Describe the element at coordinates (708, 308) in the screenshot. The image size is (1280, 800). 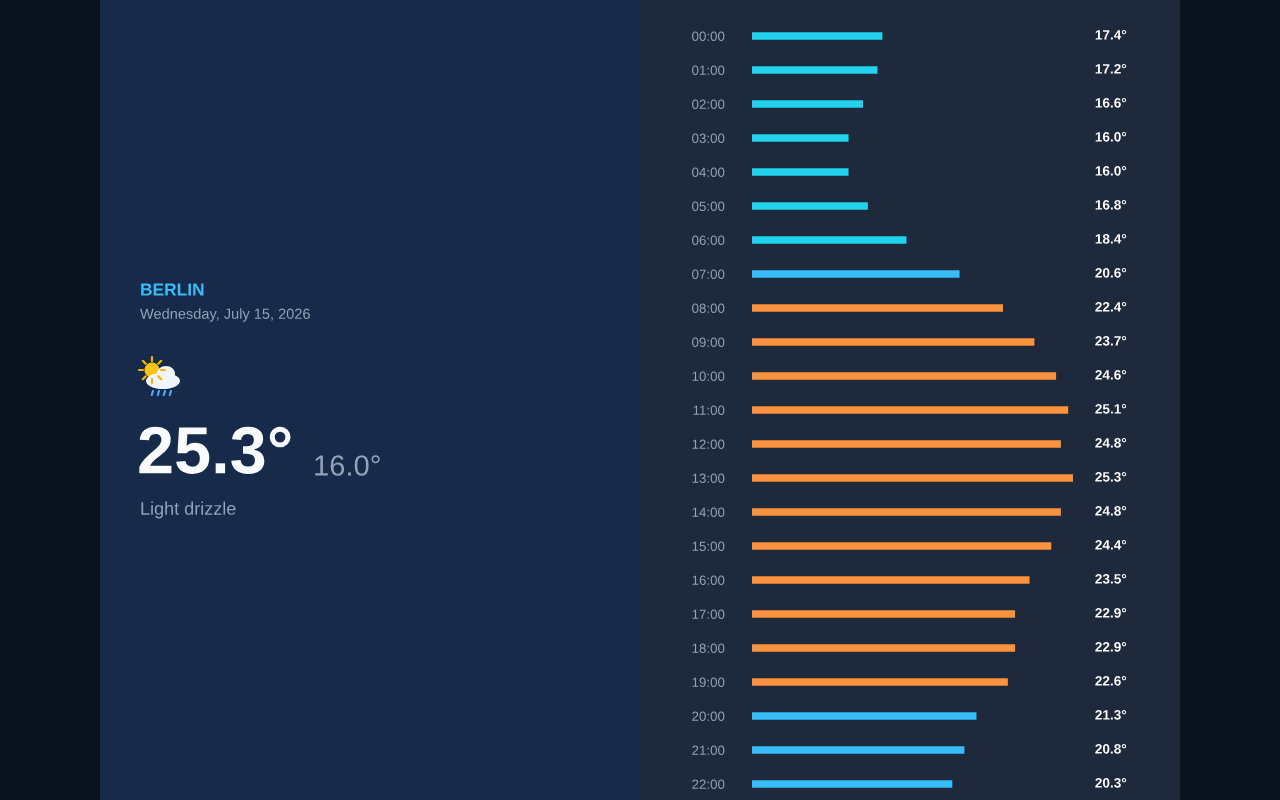
I see `y-tick-label: 08:00` at that location.